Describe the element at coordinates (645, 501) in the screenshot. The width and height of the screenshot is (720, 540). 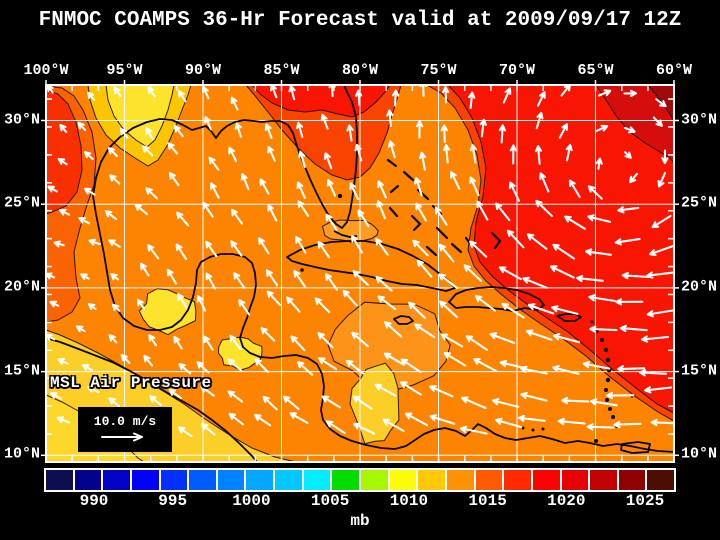
I see `colorbar-tick-label: 1025` at that location.